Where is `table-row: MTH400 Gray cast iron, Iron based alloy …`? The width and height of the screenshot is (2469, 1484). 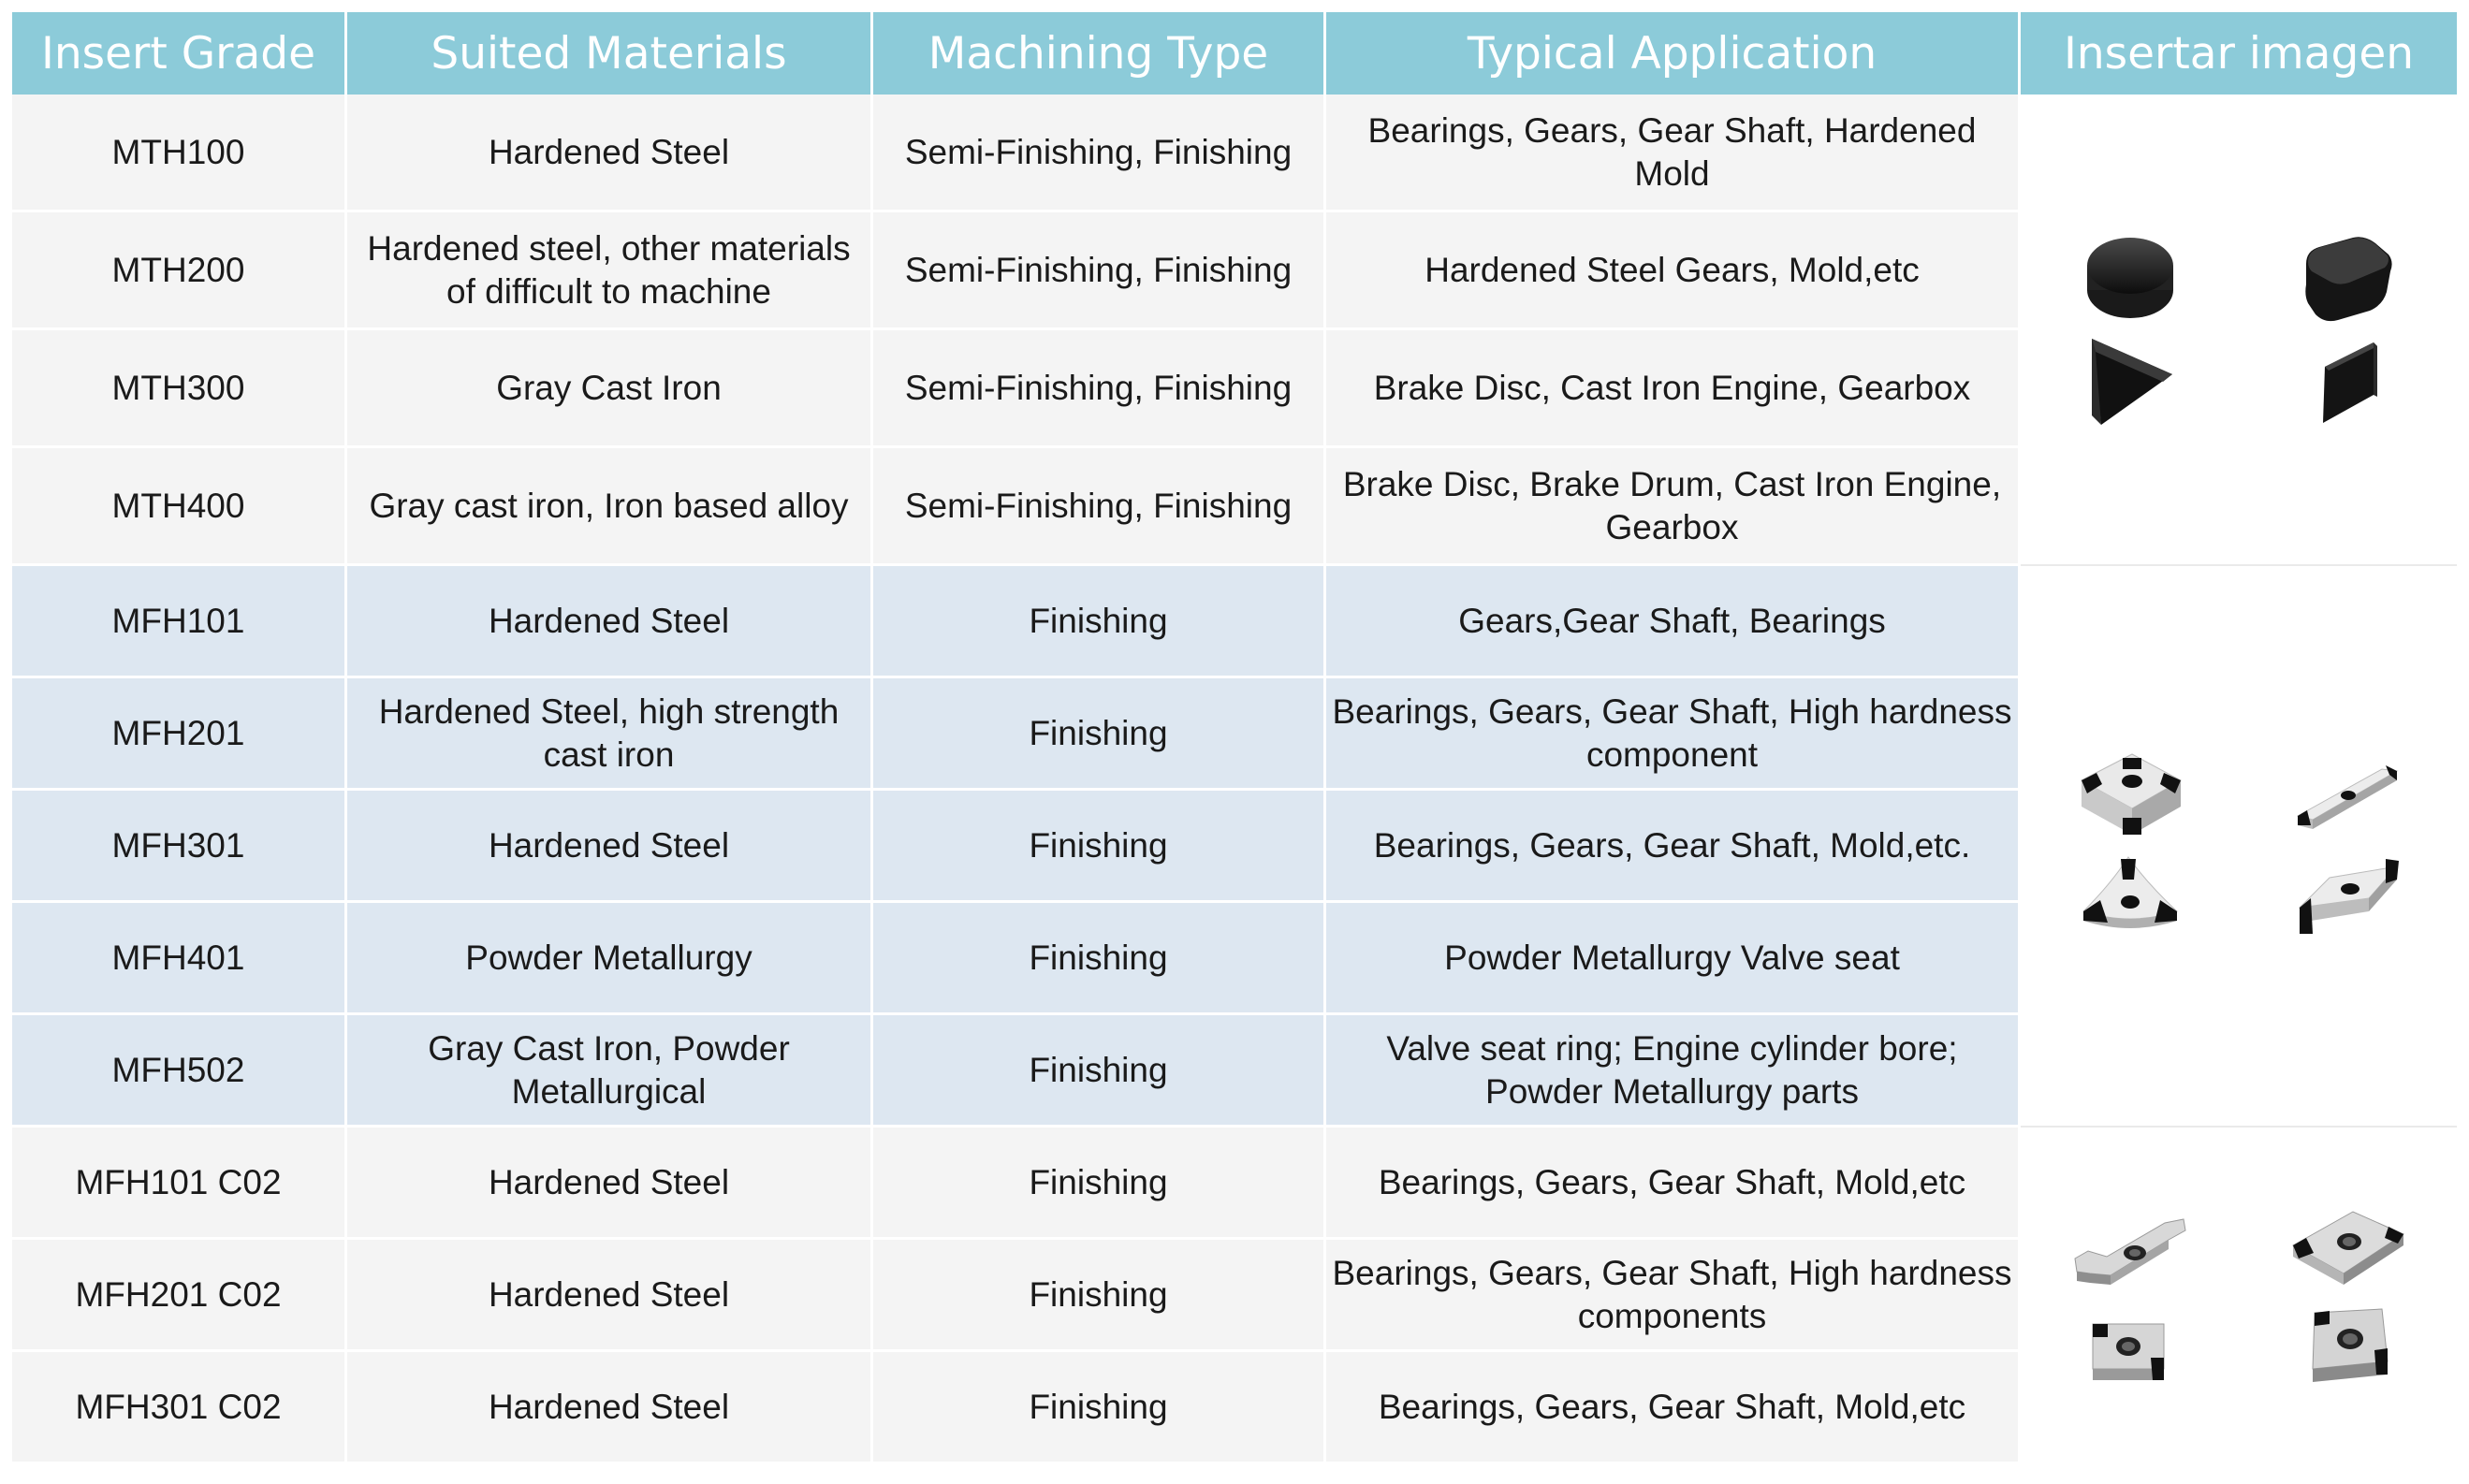
table-row: MTH400 Gray cast iron, Iron based alloy … is located at coordinates (1234, 507).